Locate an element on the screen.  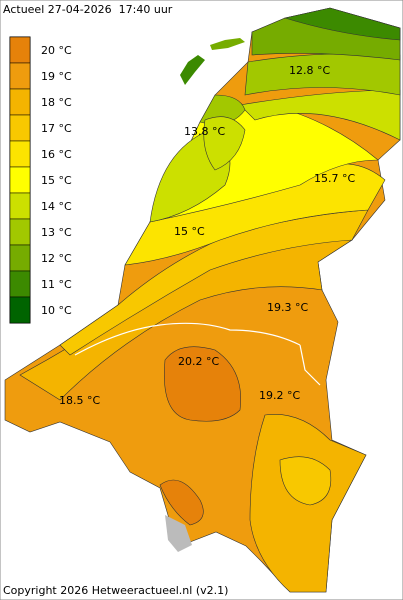
copyright: Copyright 2026 Hetweeractueel.nl (v2.1) is located at coordinates (115, 590).